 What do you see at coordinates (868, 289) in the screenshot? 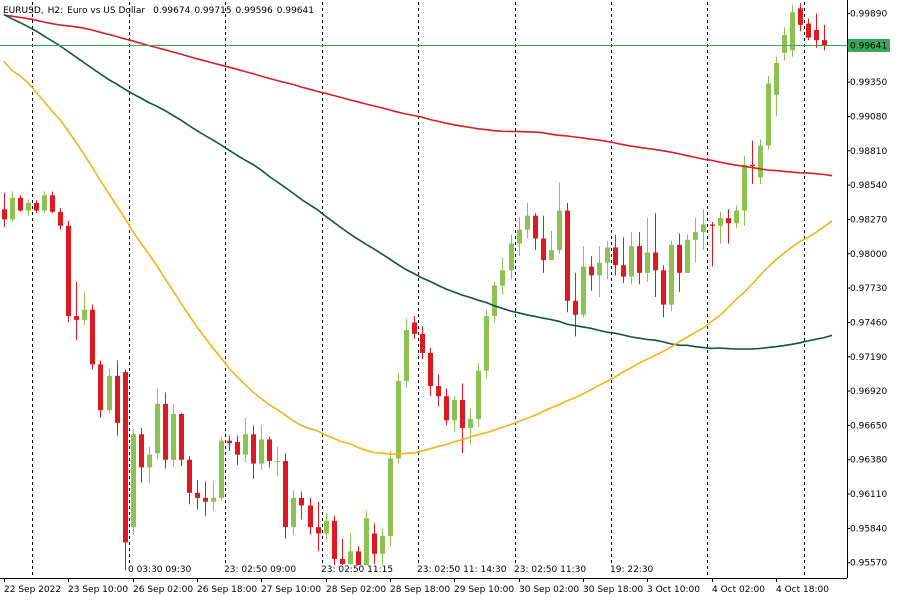
I see `price-axis-label: 0.97730` at bounding box center [868, 289].